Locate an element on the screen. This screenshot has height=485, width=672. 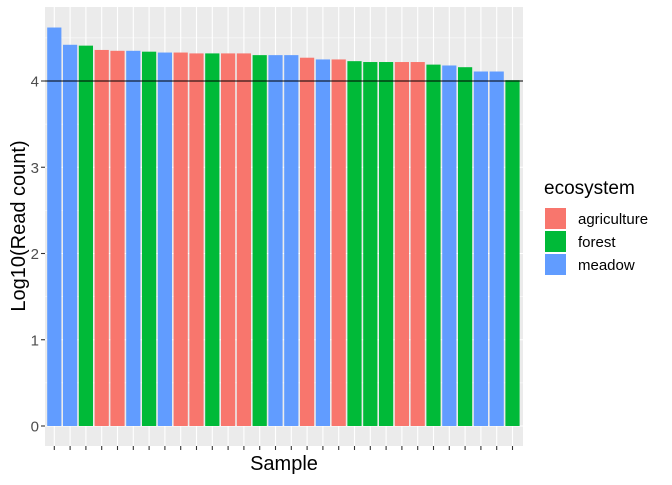
legend-key-forest is located at coordinates (555, 241).